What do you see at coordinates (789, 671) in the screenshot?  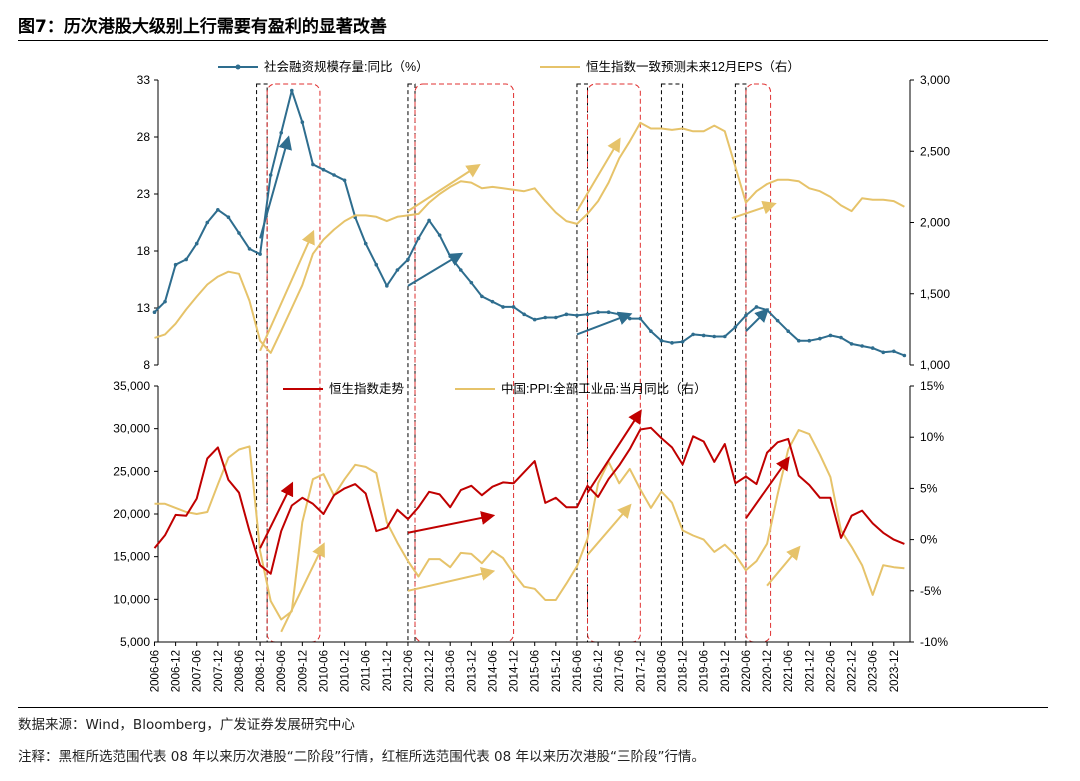 I see `x-tick-label: 2021-06` at bounding box center [789, 671].